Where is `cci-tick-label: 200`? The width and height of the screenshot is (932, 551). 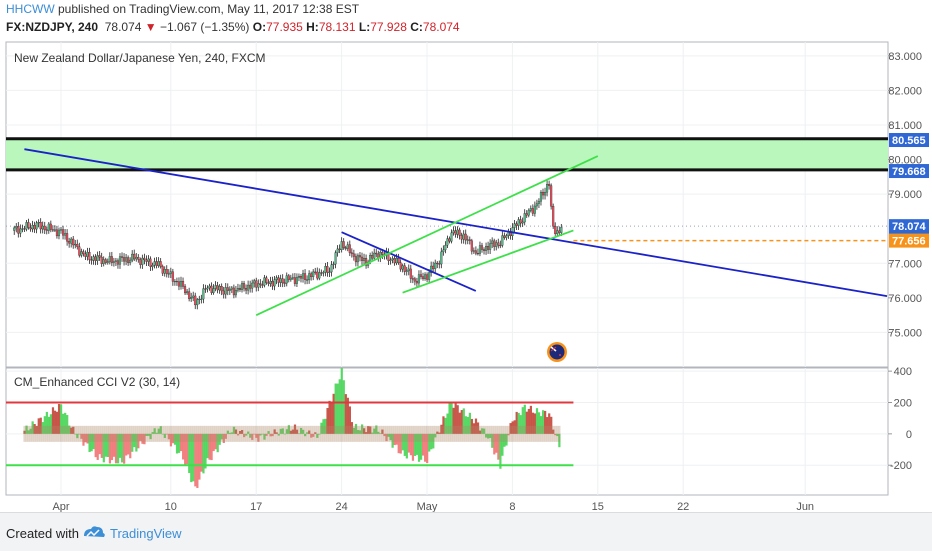 cci-tick-label: 200 is located at coordinates (903, 403).